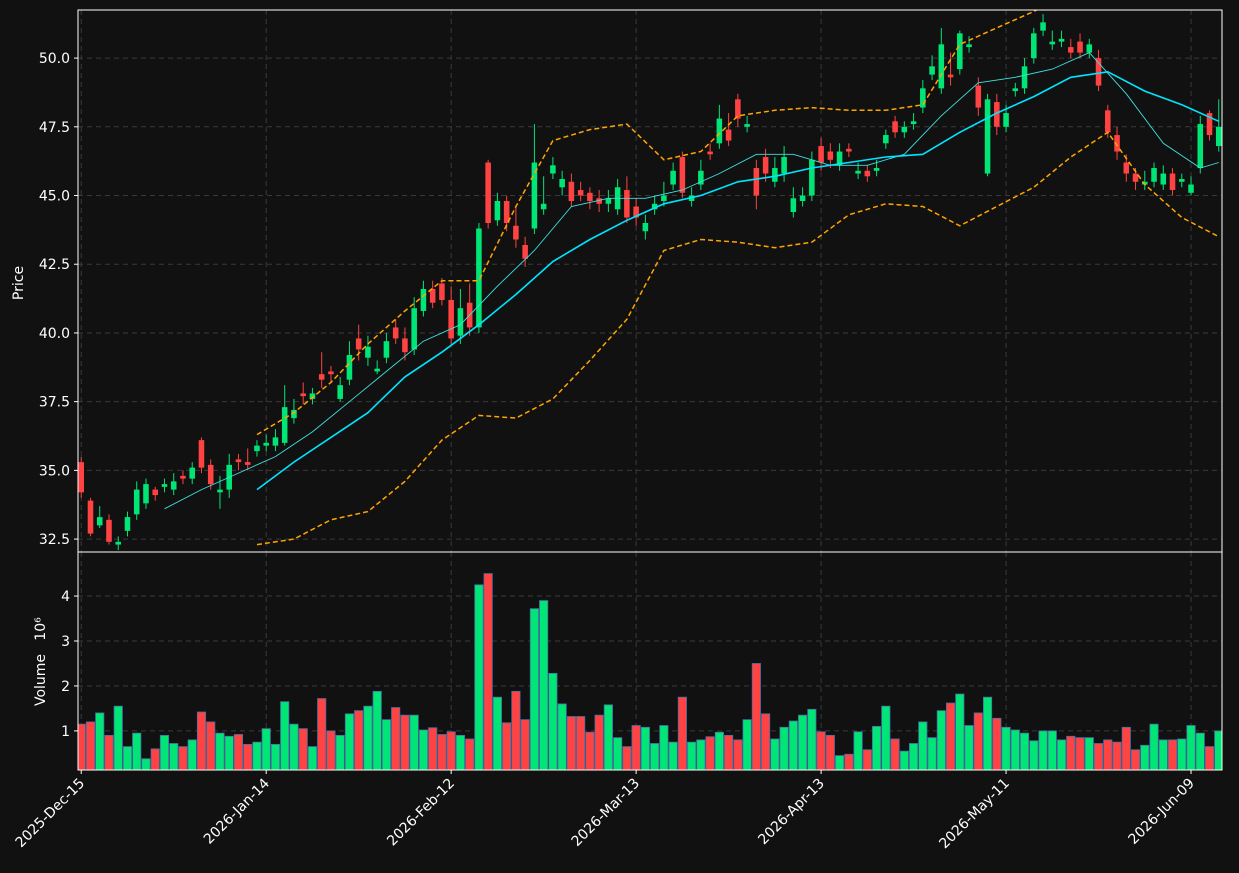 The height and width of the screenshot is (873, 1239). What do you see at coordinates (41, 680) in the screenshot?
I see `volume-axis-label: Volume` at bounding box center [41, 680].